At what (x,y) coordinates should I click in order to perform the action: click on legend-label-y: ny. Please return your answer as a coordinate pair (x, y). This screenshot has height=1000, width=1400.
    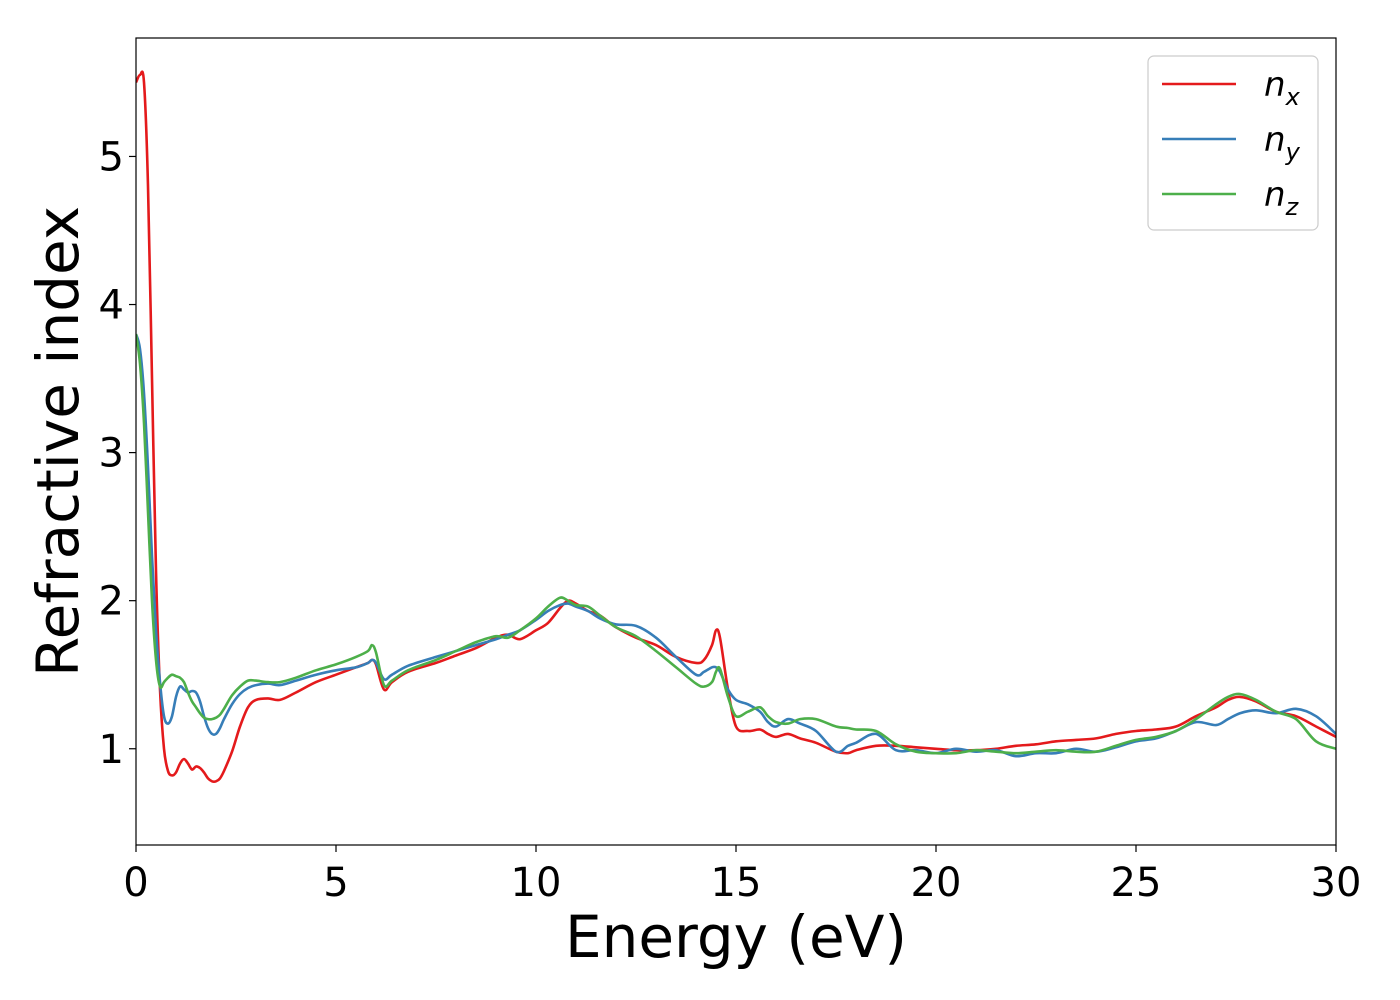
    Looking at the image, I should click on (1282, 143).